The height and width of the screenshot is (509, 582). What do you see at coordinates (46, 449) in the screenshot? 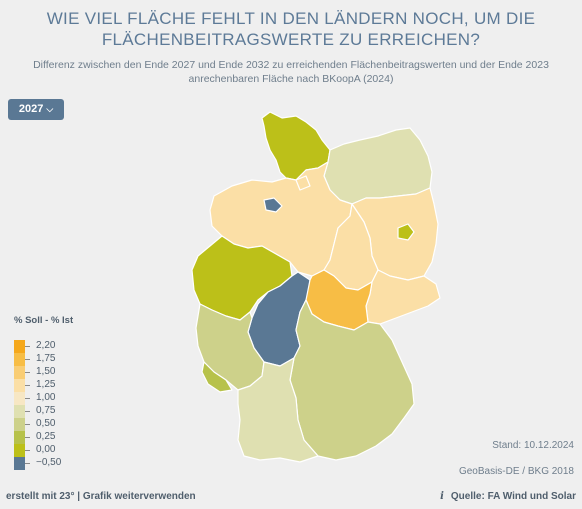
I see `legend-label: 0,00` at bounding box center [46, 449].